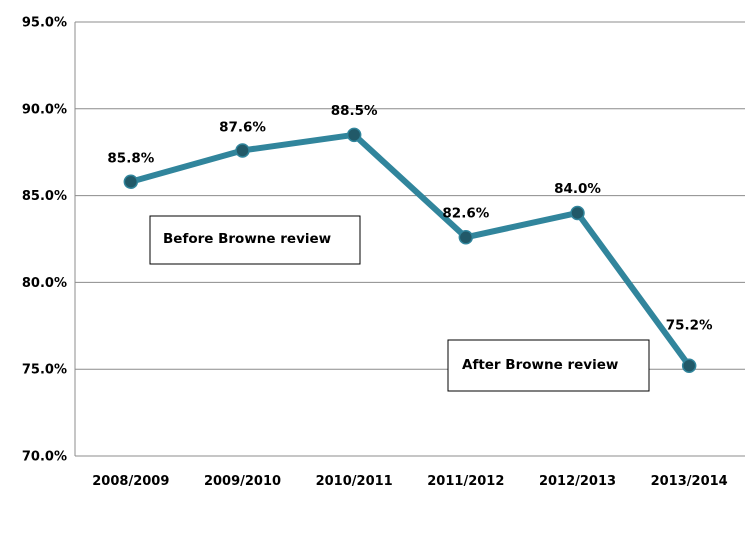  I want to click on x-tick-label: 2012/2013, so click(577, 481).